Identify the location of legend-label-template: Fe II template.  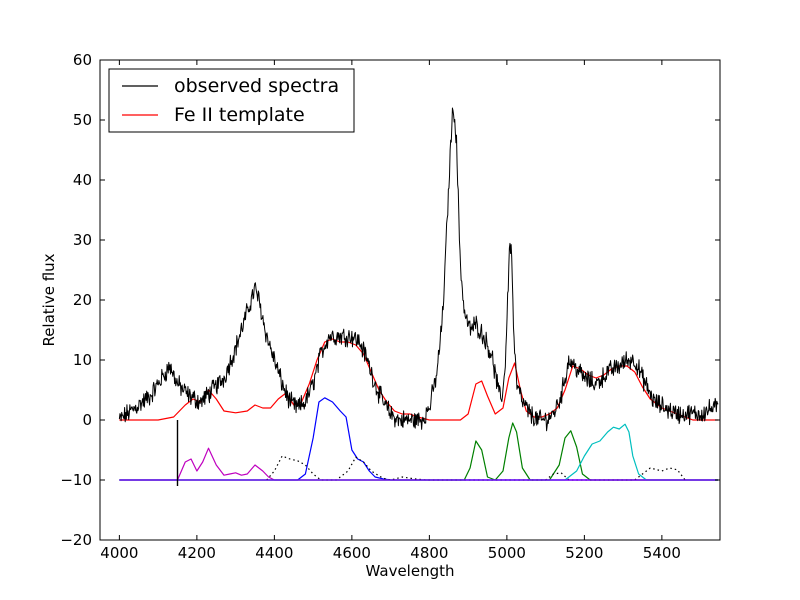
(239, 115).